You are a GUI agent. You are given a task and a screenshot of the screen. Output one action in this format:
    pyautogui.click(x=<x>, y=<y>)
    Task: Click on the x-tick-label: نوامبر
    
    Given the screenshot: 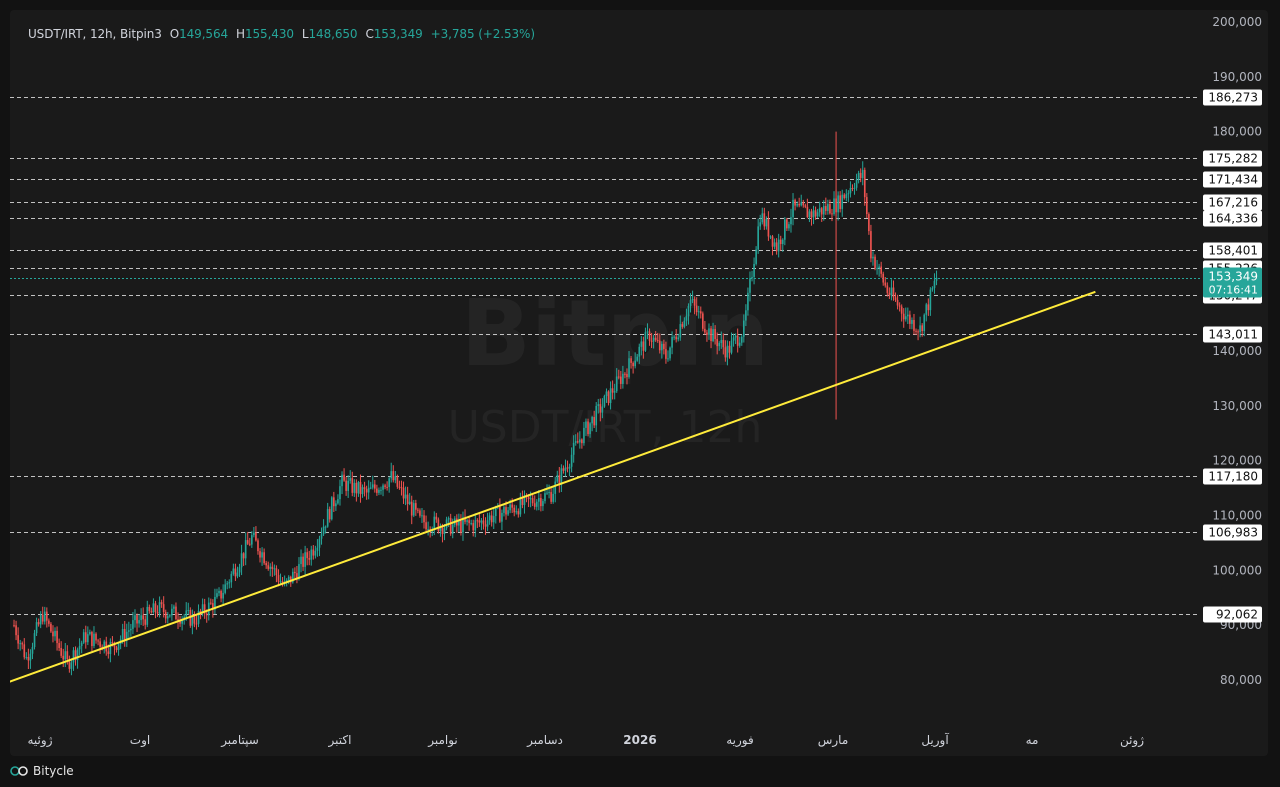 What is the action you would take?
    pyautogui.click(x=442, y=740)
    